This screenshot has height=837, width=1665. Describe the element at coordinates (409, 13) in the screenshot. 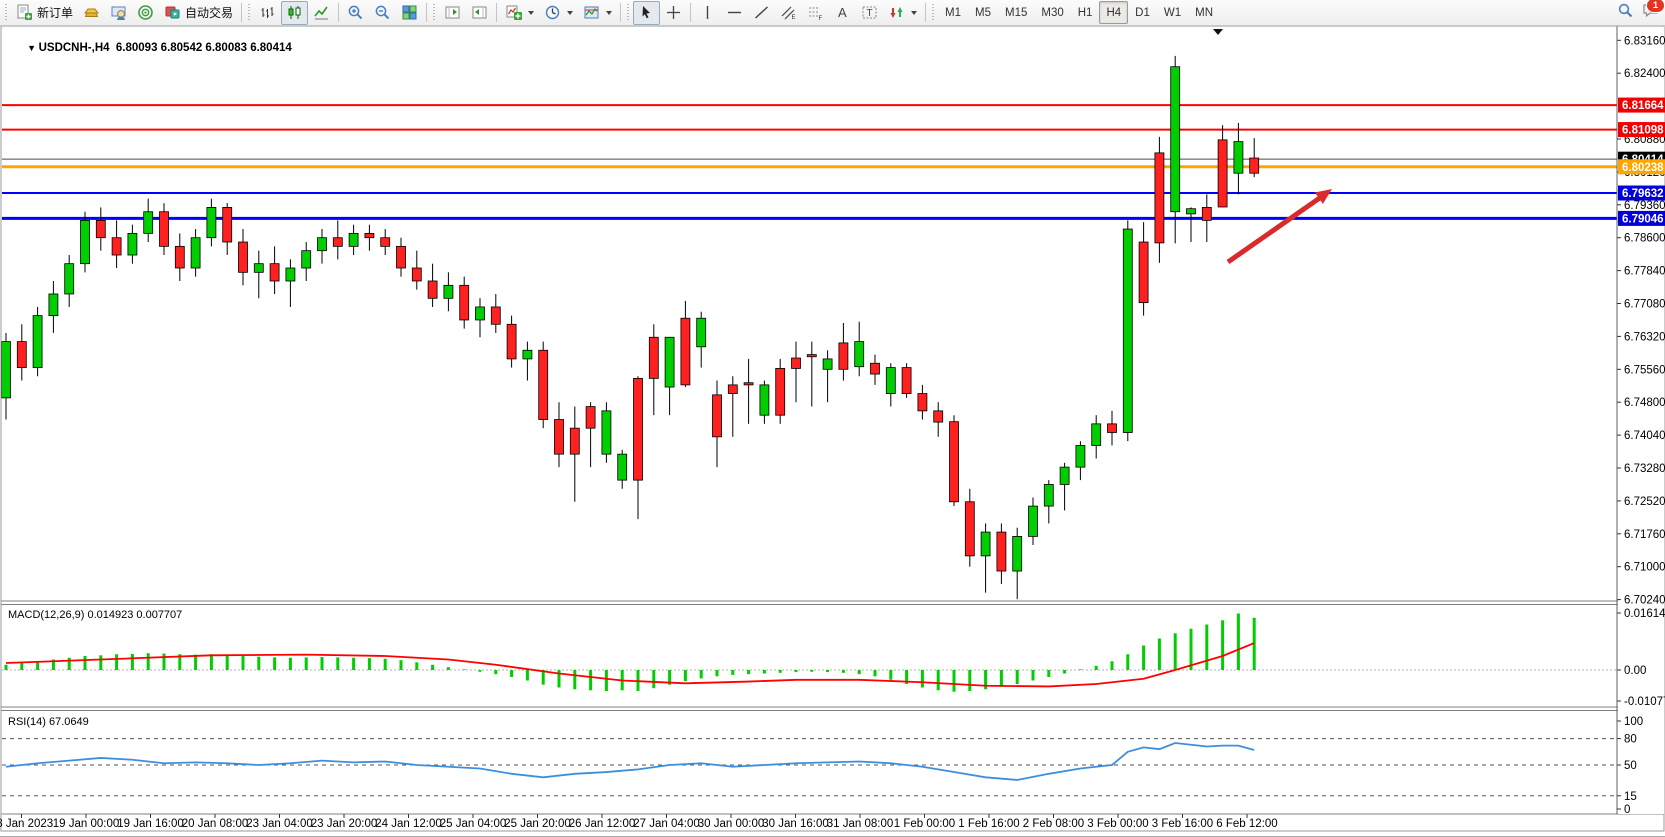

I see `tile-windows-button` at that location.